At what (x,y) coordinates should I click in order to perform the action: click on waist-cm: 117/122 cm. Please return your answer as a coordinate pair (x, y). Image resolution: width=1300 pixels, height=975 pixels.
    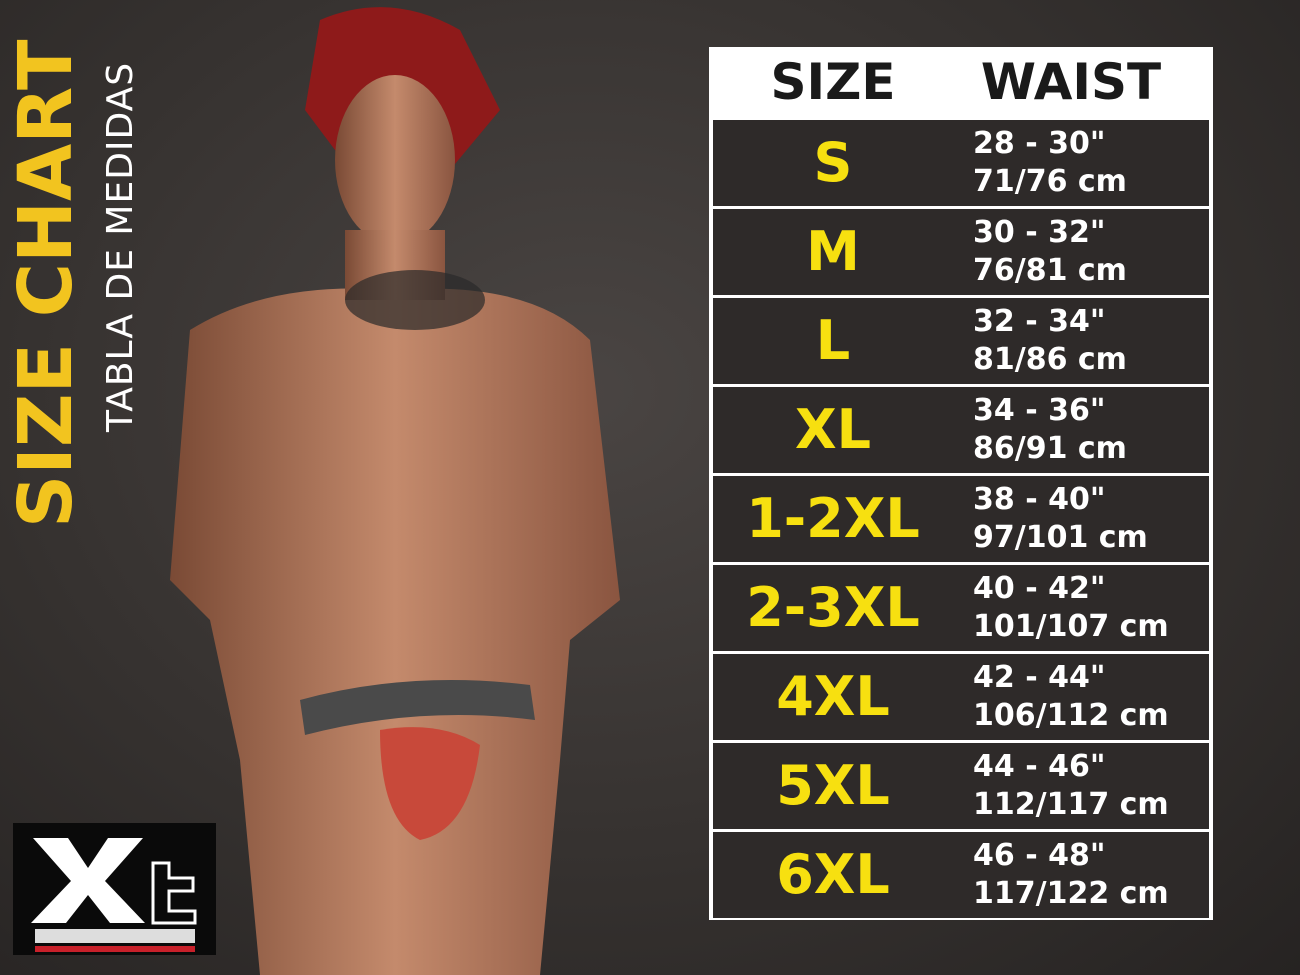
    Looking at the image, I should click on (1071, 893).